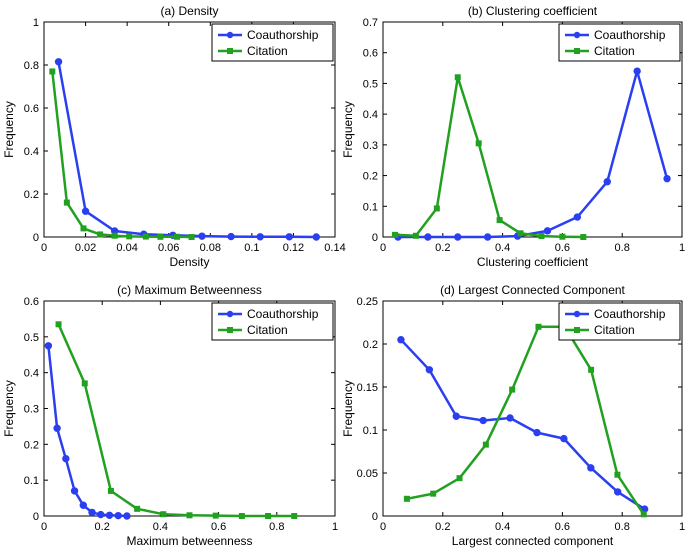 The image size is (692, 554). What do you see at coordinates (31, 66) in the screenshot?
I see `y-tick-label: 0.8` at bounding box center [31, 66].